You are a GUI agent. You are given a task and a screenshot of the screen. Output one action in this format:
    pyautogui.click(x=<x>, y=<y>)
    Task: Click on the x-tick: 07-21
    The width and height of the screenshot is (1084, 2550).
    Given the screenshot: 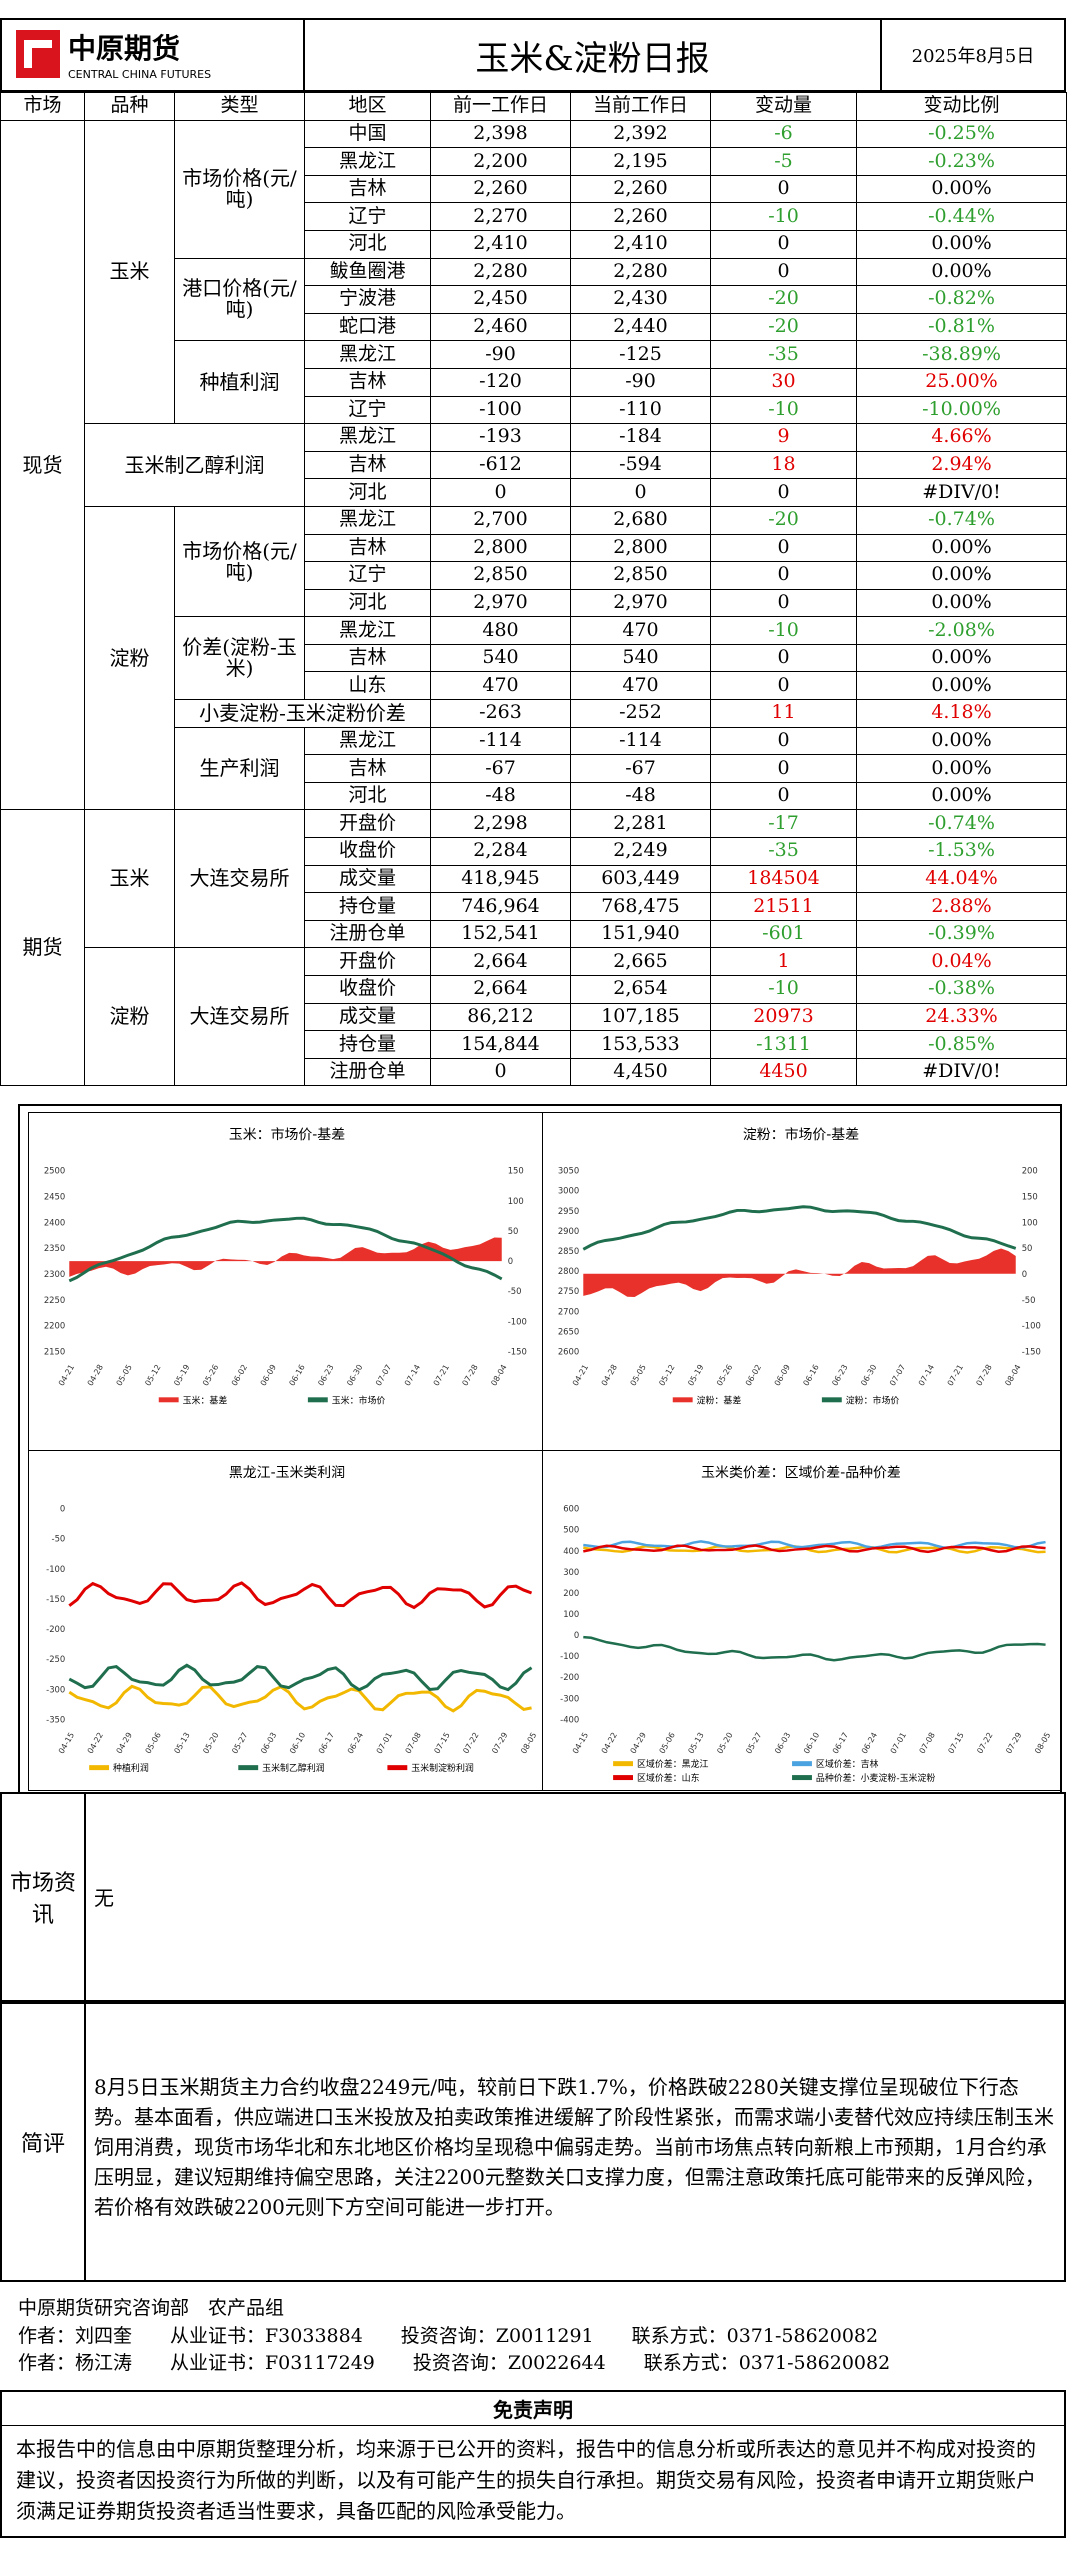 What is the action you would take?
    pyautogui.click(x=441, y=1375)
    